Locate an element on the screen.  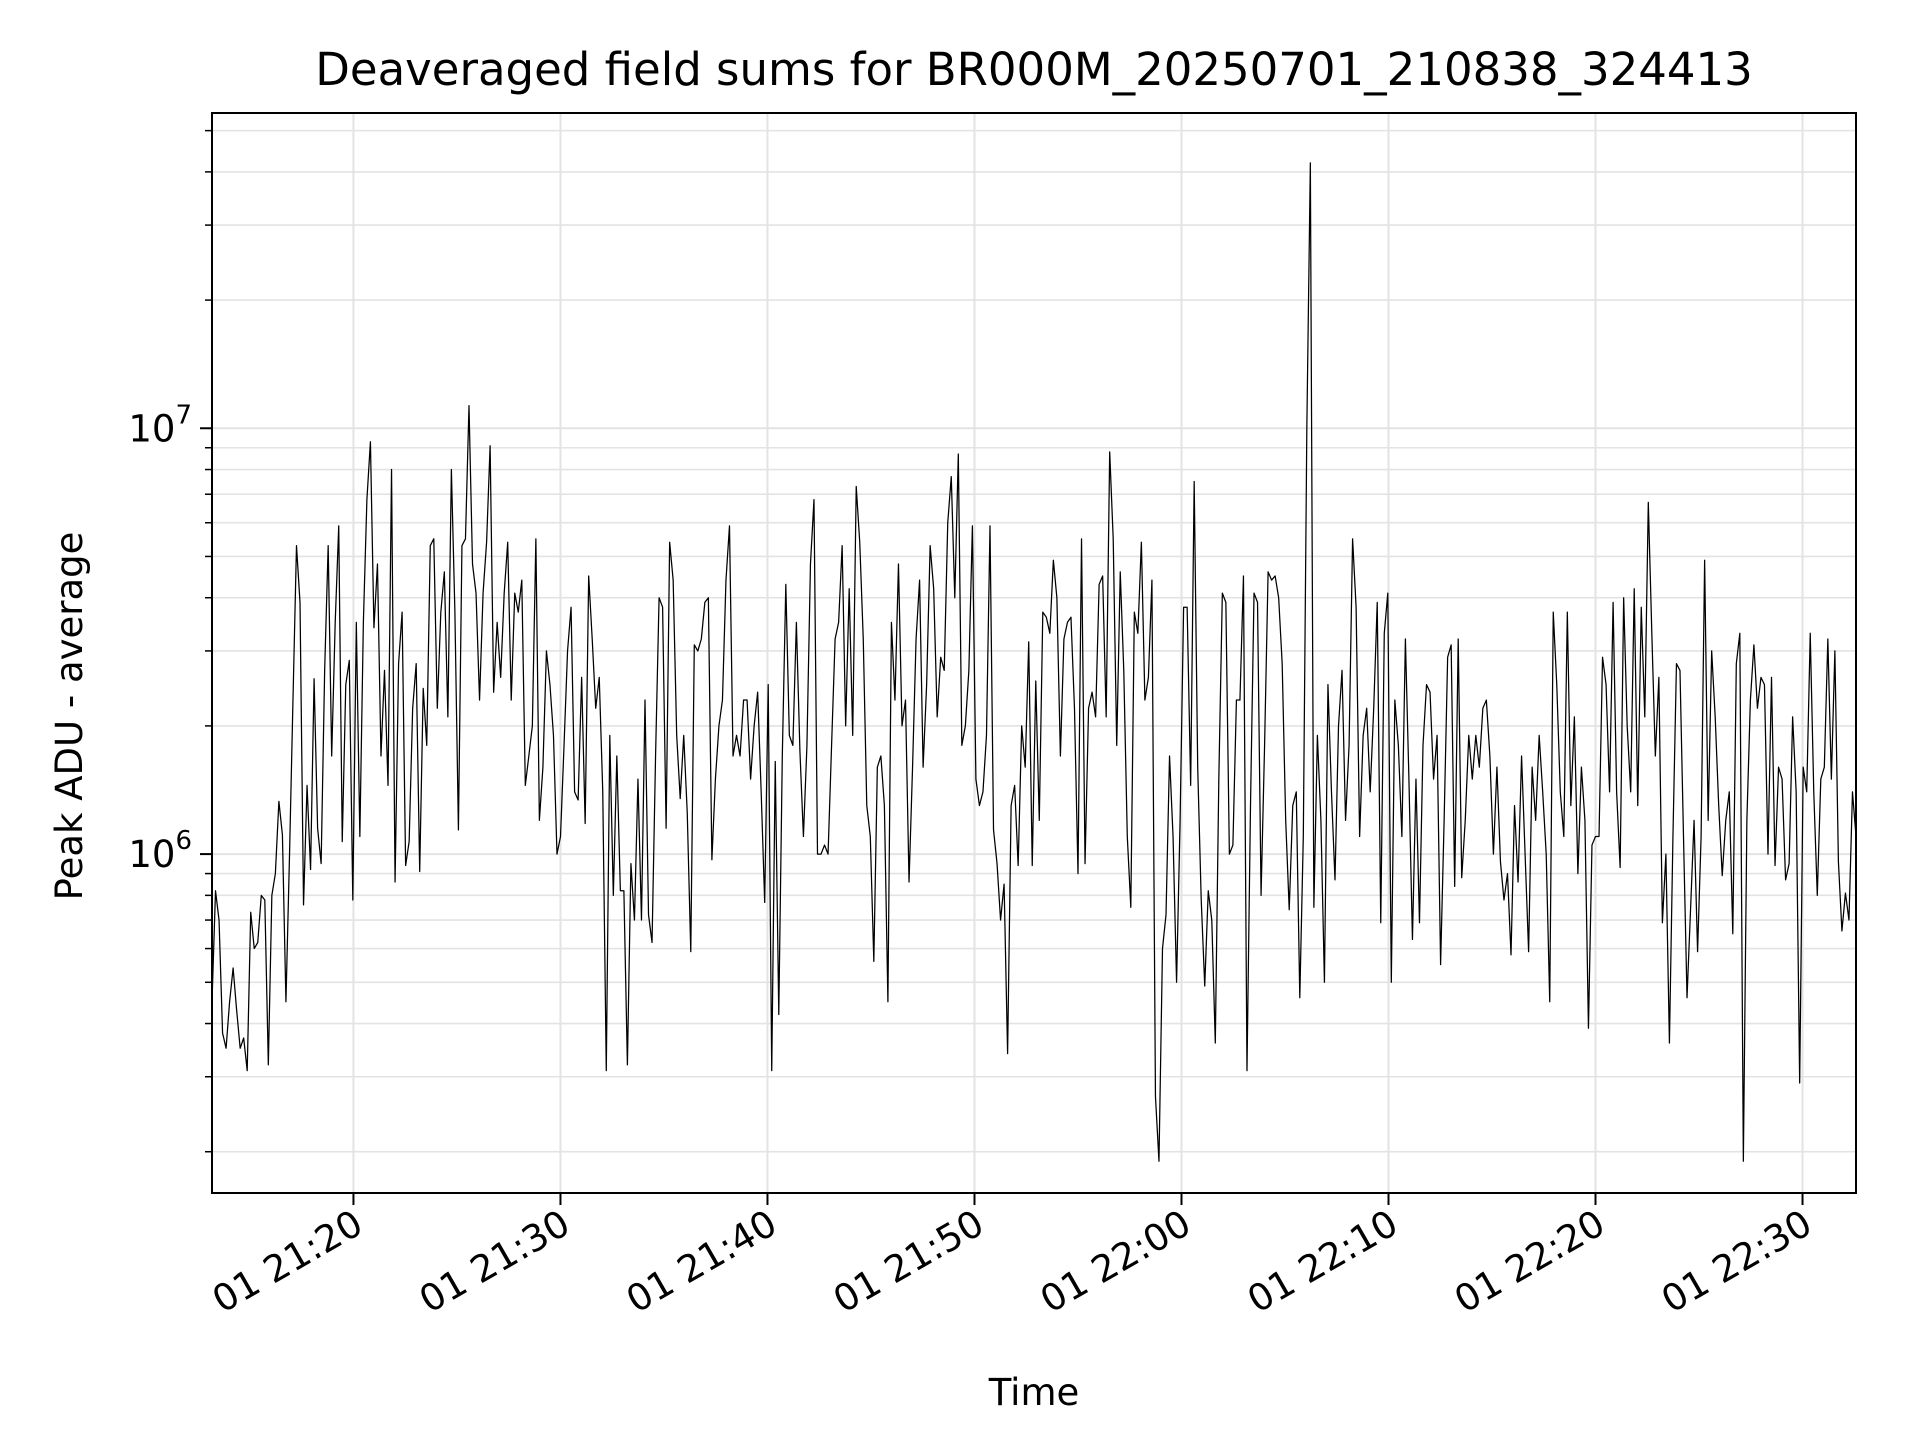
y-tick-label: 10⁶ is located at coordinates (160, 851).